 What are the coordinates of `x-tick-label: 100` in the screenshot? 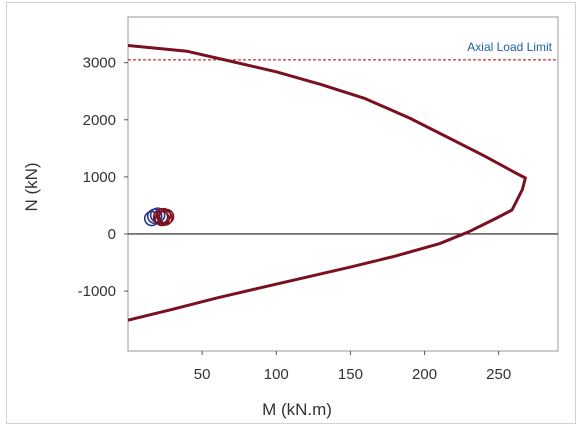 It's located at (276, 374).